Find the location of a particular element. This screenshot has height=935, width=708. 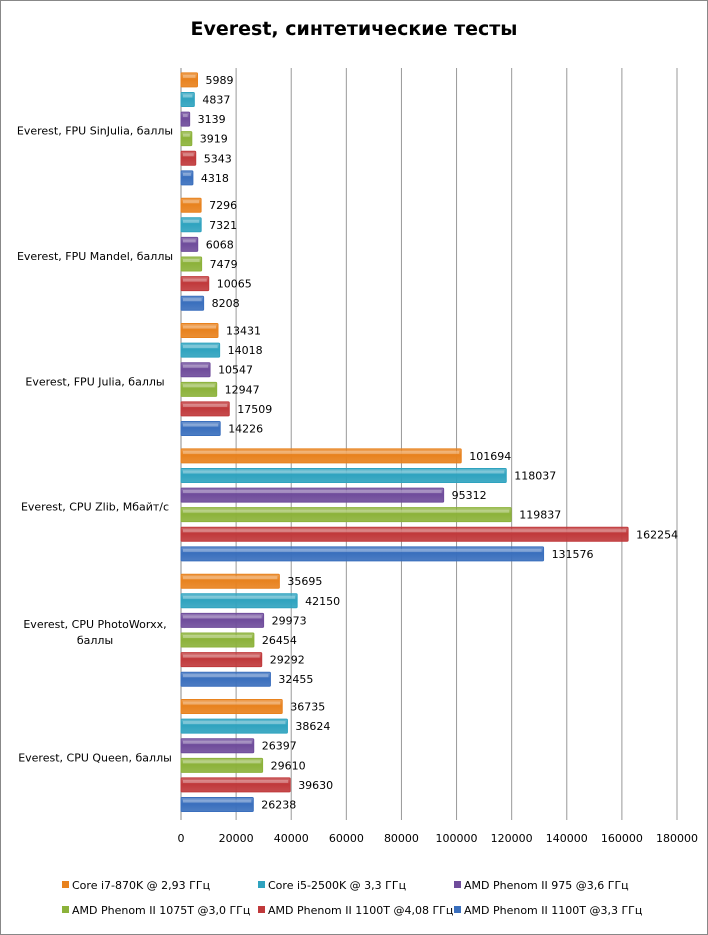

data-label: 3139 is located at coordinates (212, 119).